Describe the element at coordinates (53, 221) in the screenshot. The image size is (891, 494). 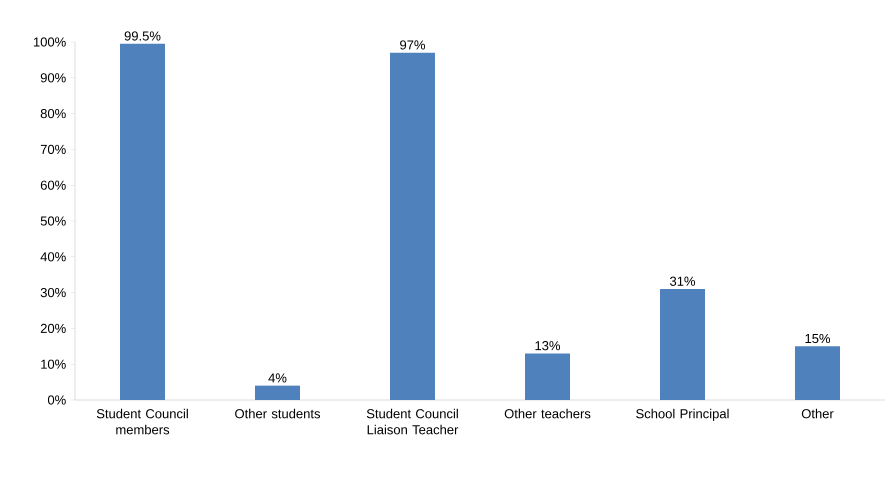
I see `y-tick-label: 50%` at that location.